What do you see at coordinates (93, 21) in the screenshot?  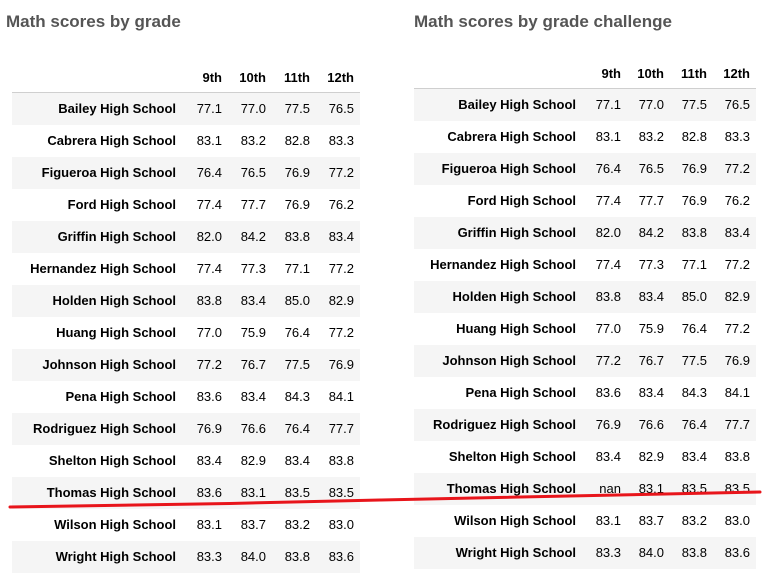 I see `left-title: Math scores by grade` at bounding box center [93, 21].